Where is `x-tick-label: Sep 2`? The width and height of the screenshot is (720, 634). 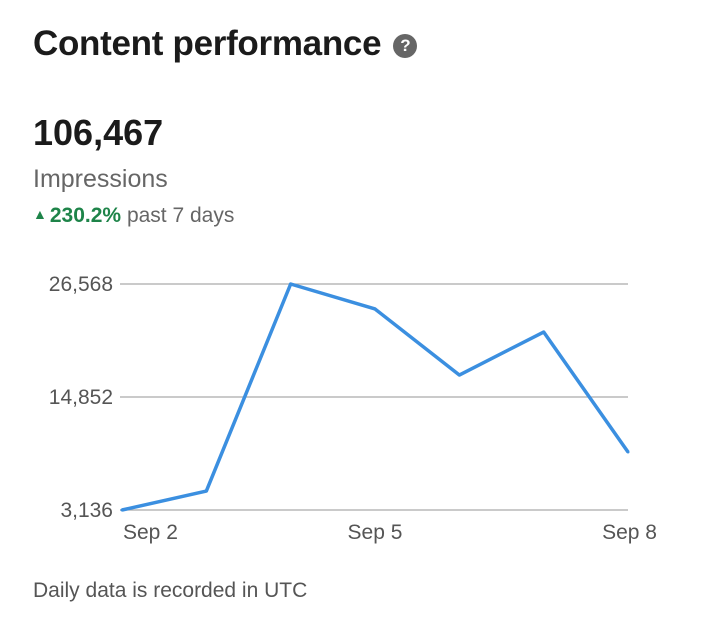 x-tick-label: Sep 2 is located at coordinates (150, 532).